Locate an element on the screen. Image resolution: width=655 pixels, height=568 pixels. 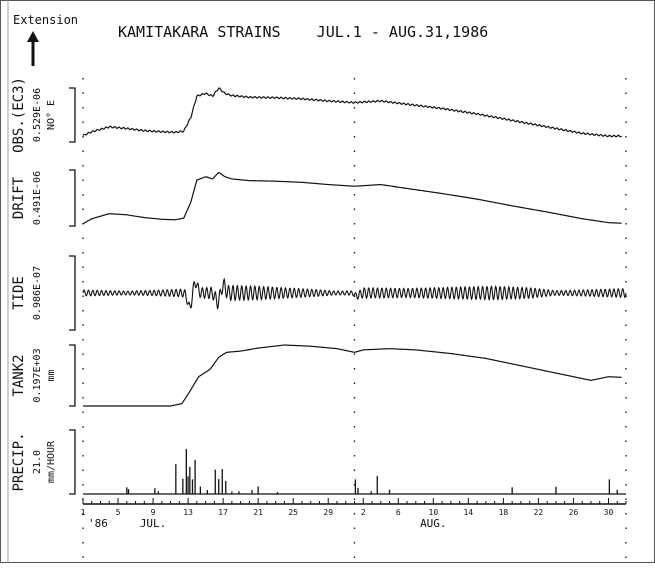
x-tick-label-14: 26 is located at coordinates (574, 512).